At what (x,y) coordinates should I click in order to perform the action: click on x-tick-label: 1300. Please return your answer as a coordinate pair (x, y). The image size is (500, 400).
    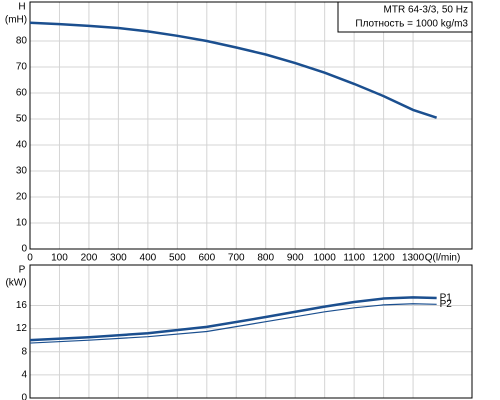
    Looking at the image, I should click on (413, 258).